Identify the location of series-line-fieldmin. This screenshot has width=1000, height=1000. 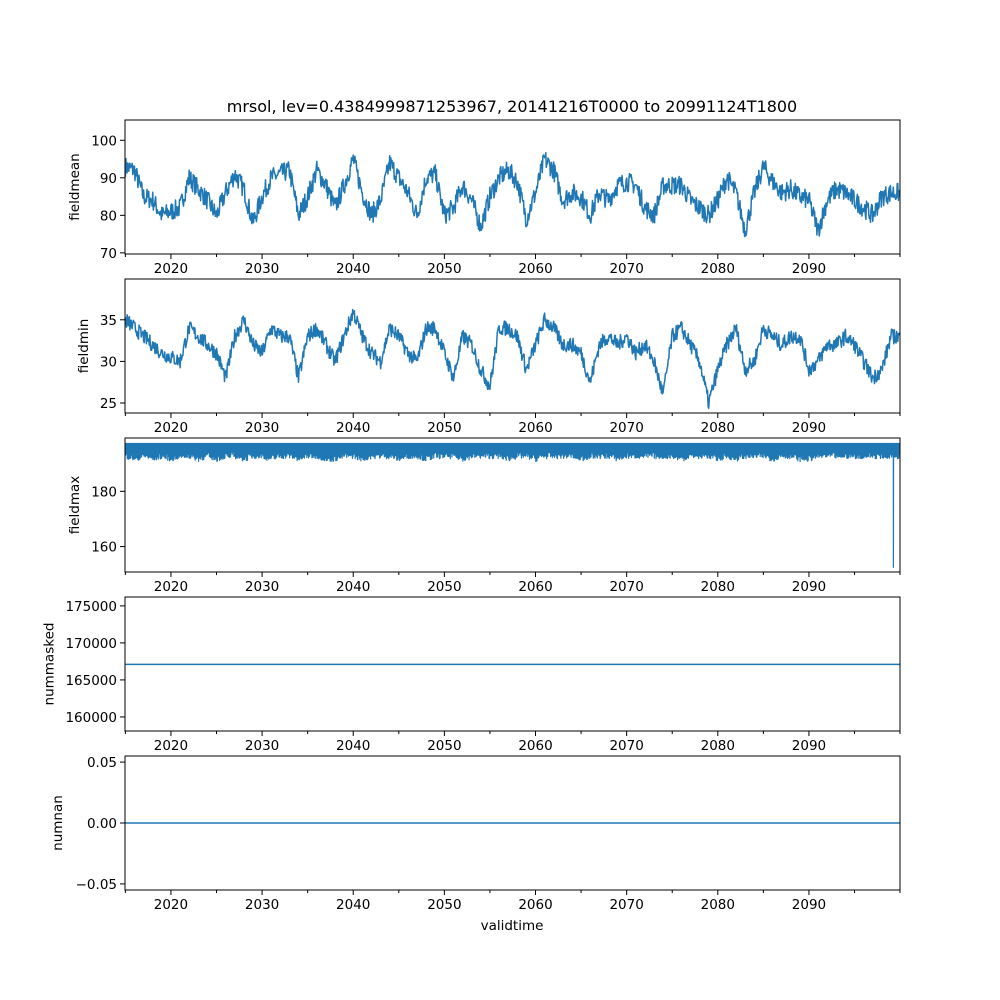
(512, 359).